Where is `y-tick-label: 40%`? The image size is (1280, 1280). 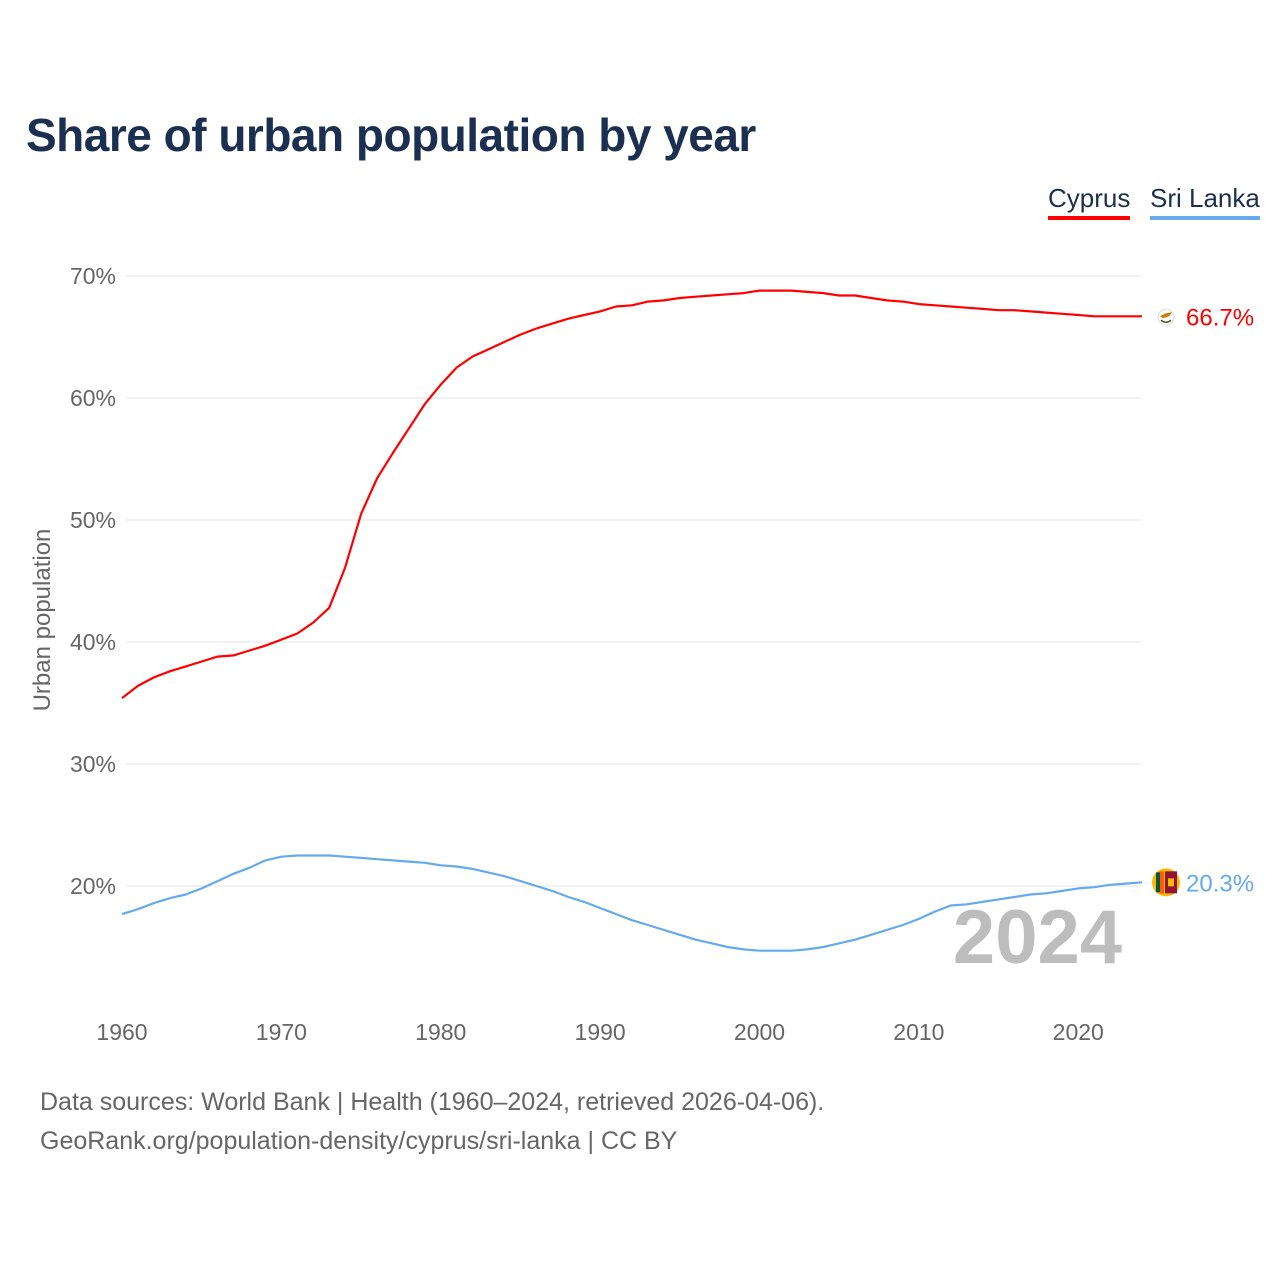 y-tick-label: 40% is located at coordinates (93, 642).